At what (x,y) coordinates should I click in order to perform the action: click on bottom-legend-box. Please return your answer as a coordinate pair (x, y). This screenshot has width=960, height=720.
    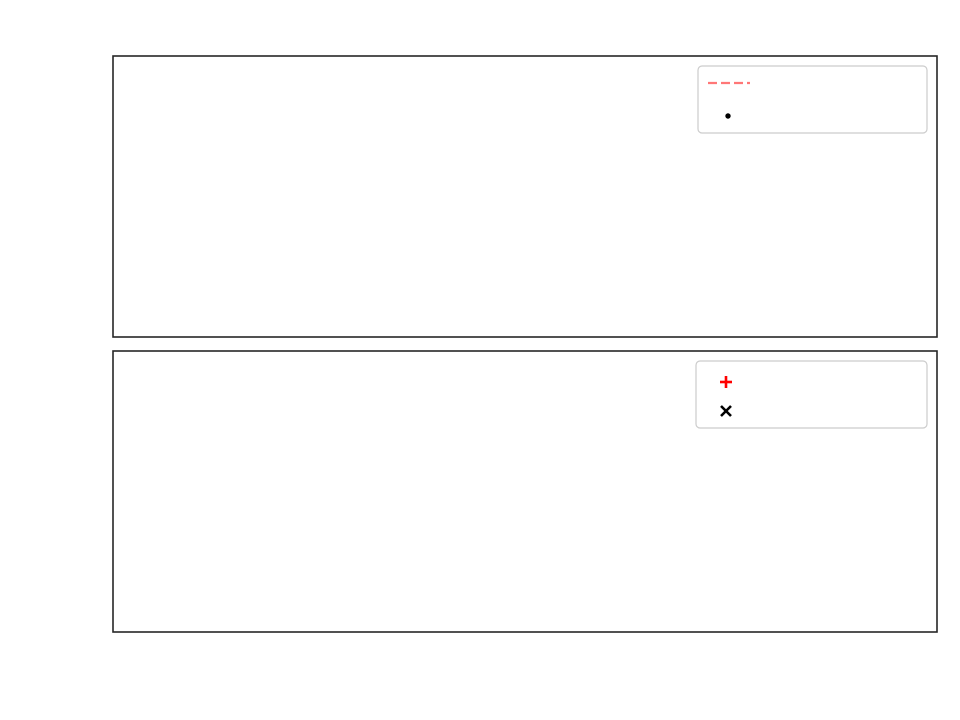
    Looking at the image, I should click on (811, 394).